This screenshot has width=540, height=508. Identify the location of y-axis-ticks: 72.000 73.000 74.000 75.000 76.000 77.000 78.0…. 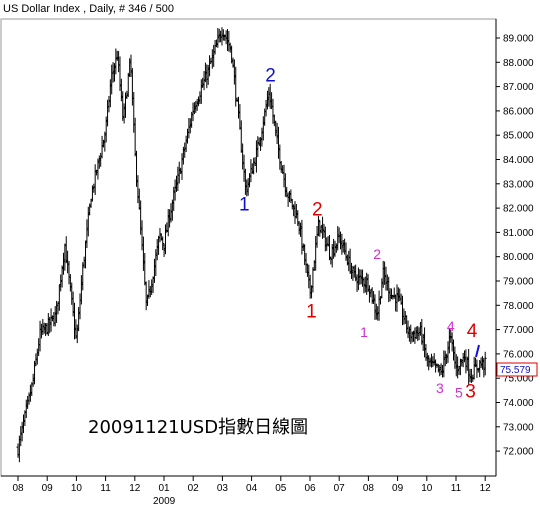
(515, 246).